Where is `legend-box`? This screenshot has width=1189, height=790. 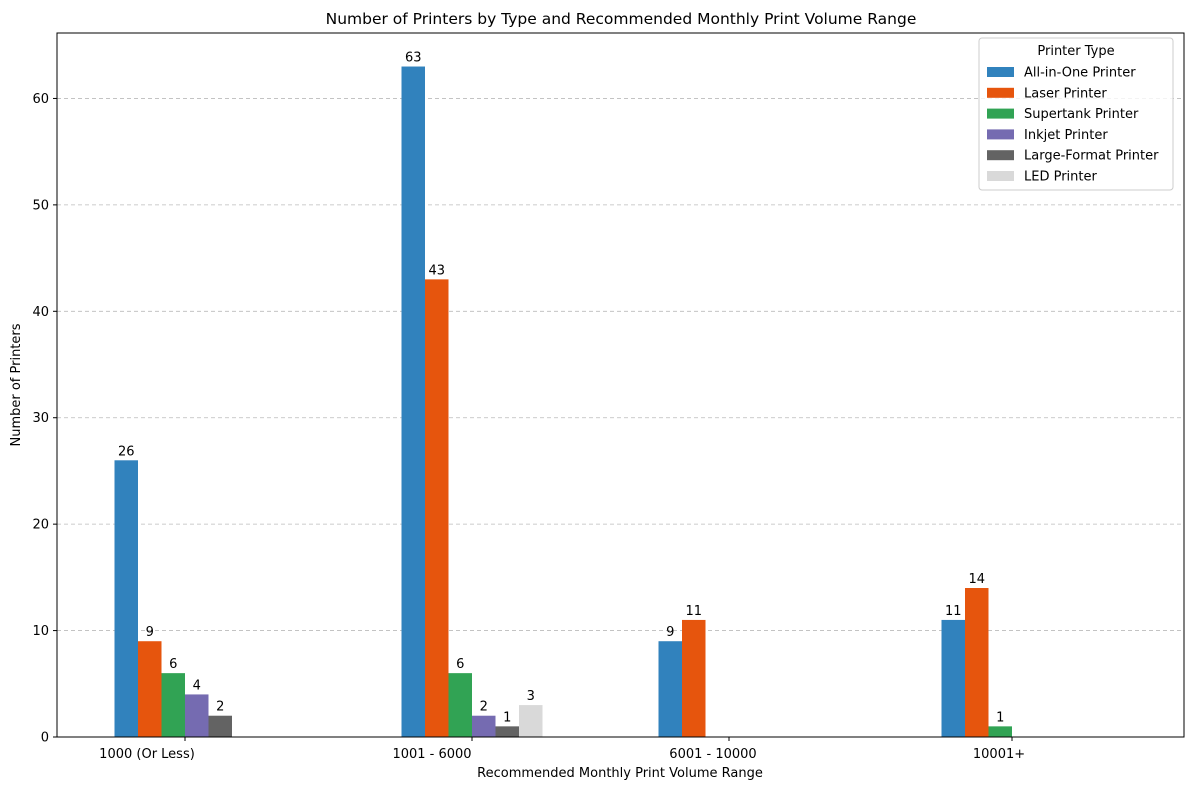
legend-box is located at coordinates (1076, 114).